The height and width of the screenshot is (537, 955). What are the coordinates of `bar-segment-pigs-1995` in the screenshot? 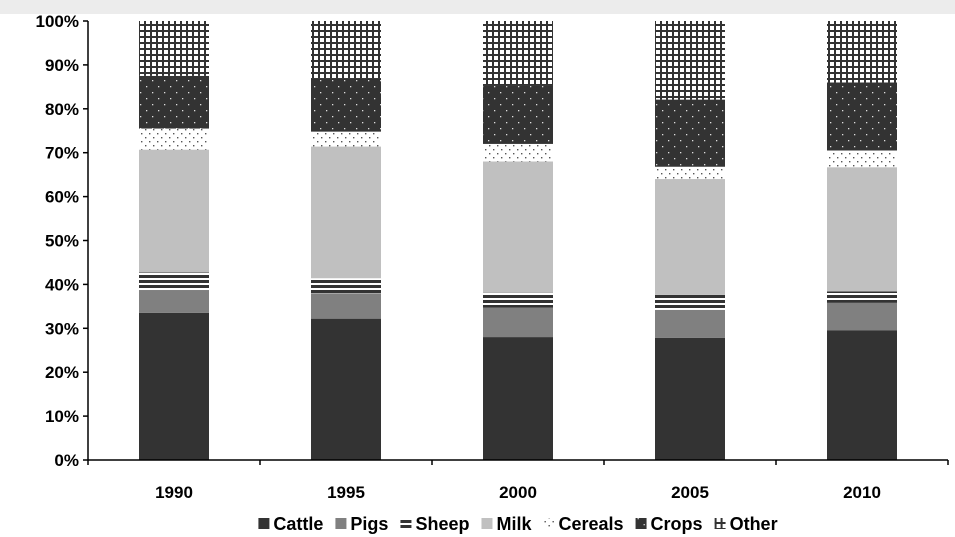 It's located at (346, 306).